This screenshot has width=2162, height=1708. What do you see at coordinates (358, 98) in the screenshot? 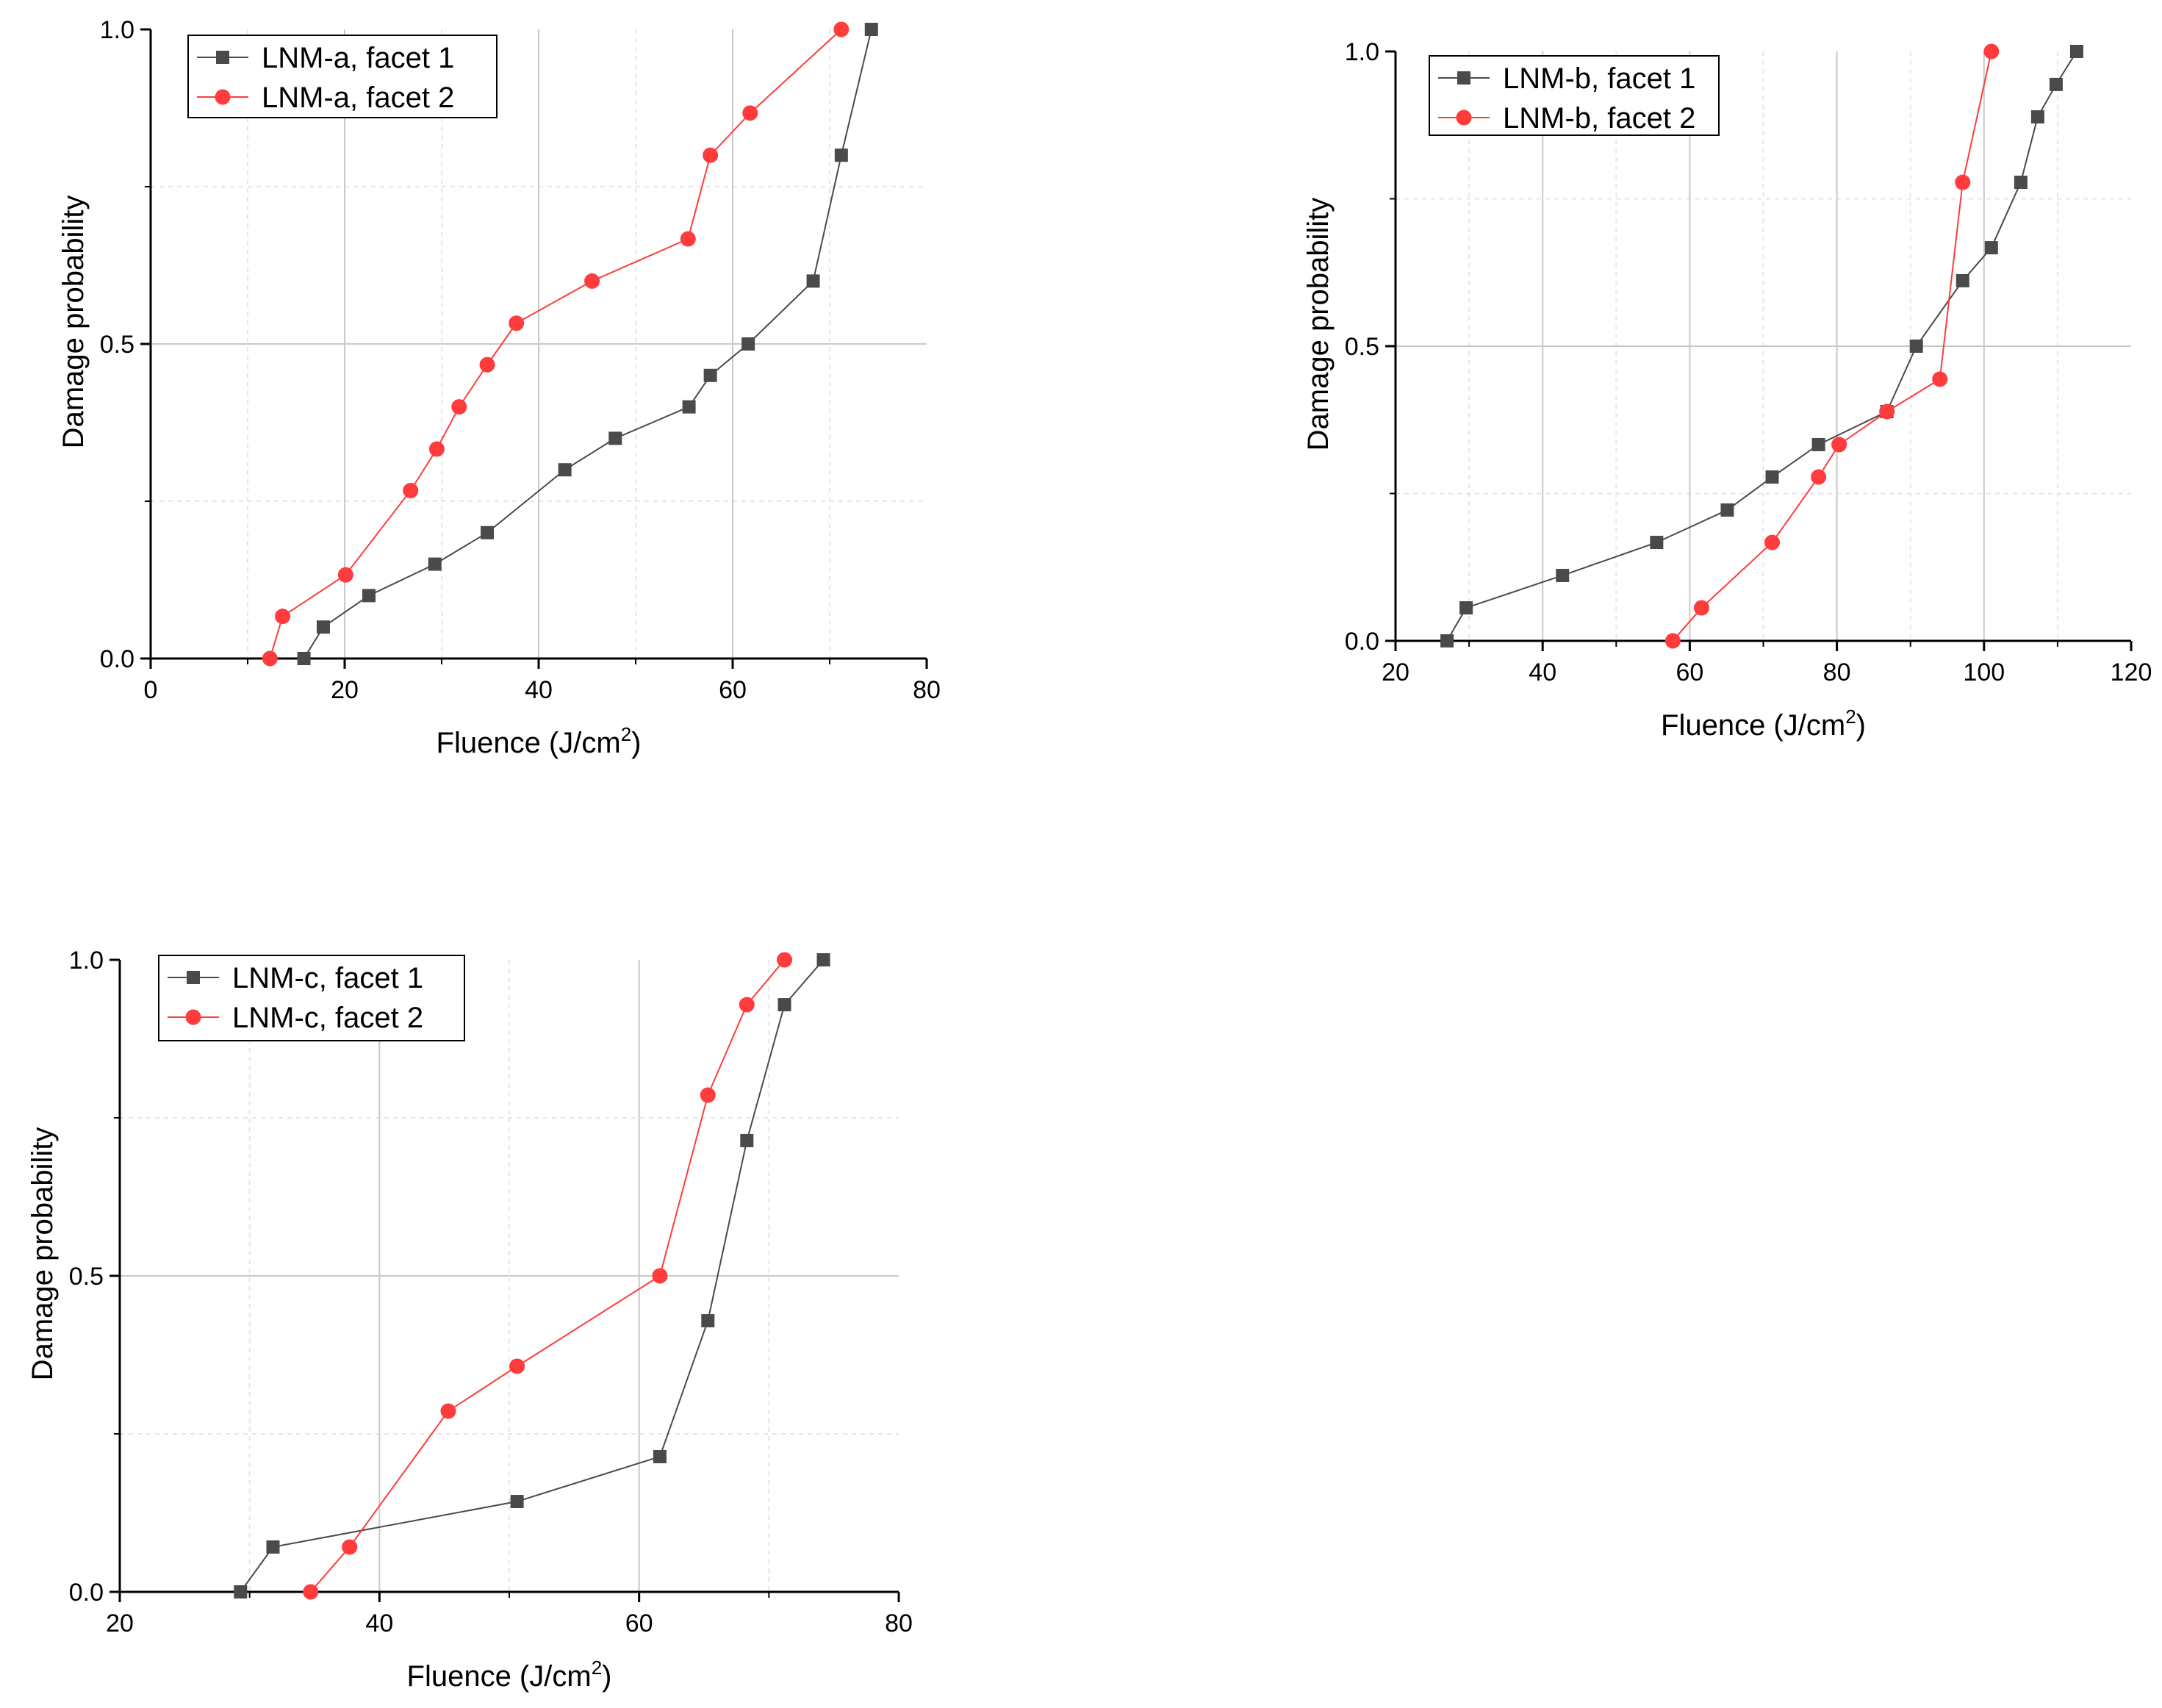
I see `legend-label: LNM-a, facet 2` at bounding box center [358, 98].